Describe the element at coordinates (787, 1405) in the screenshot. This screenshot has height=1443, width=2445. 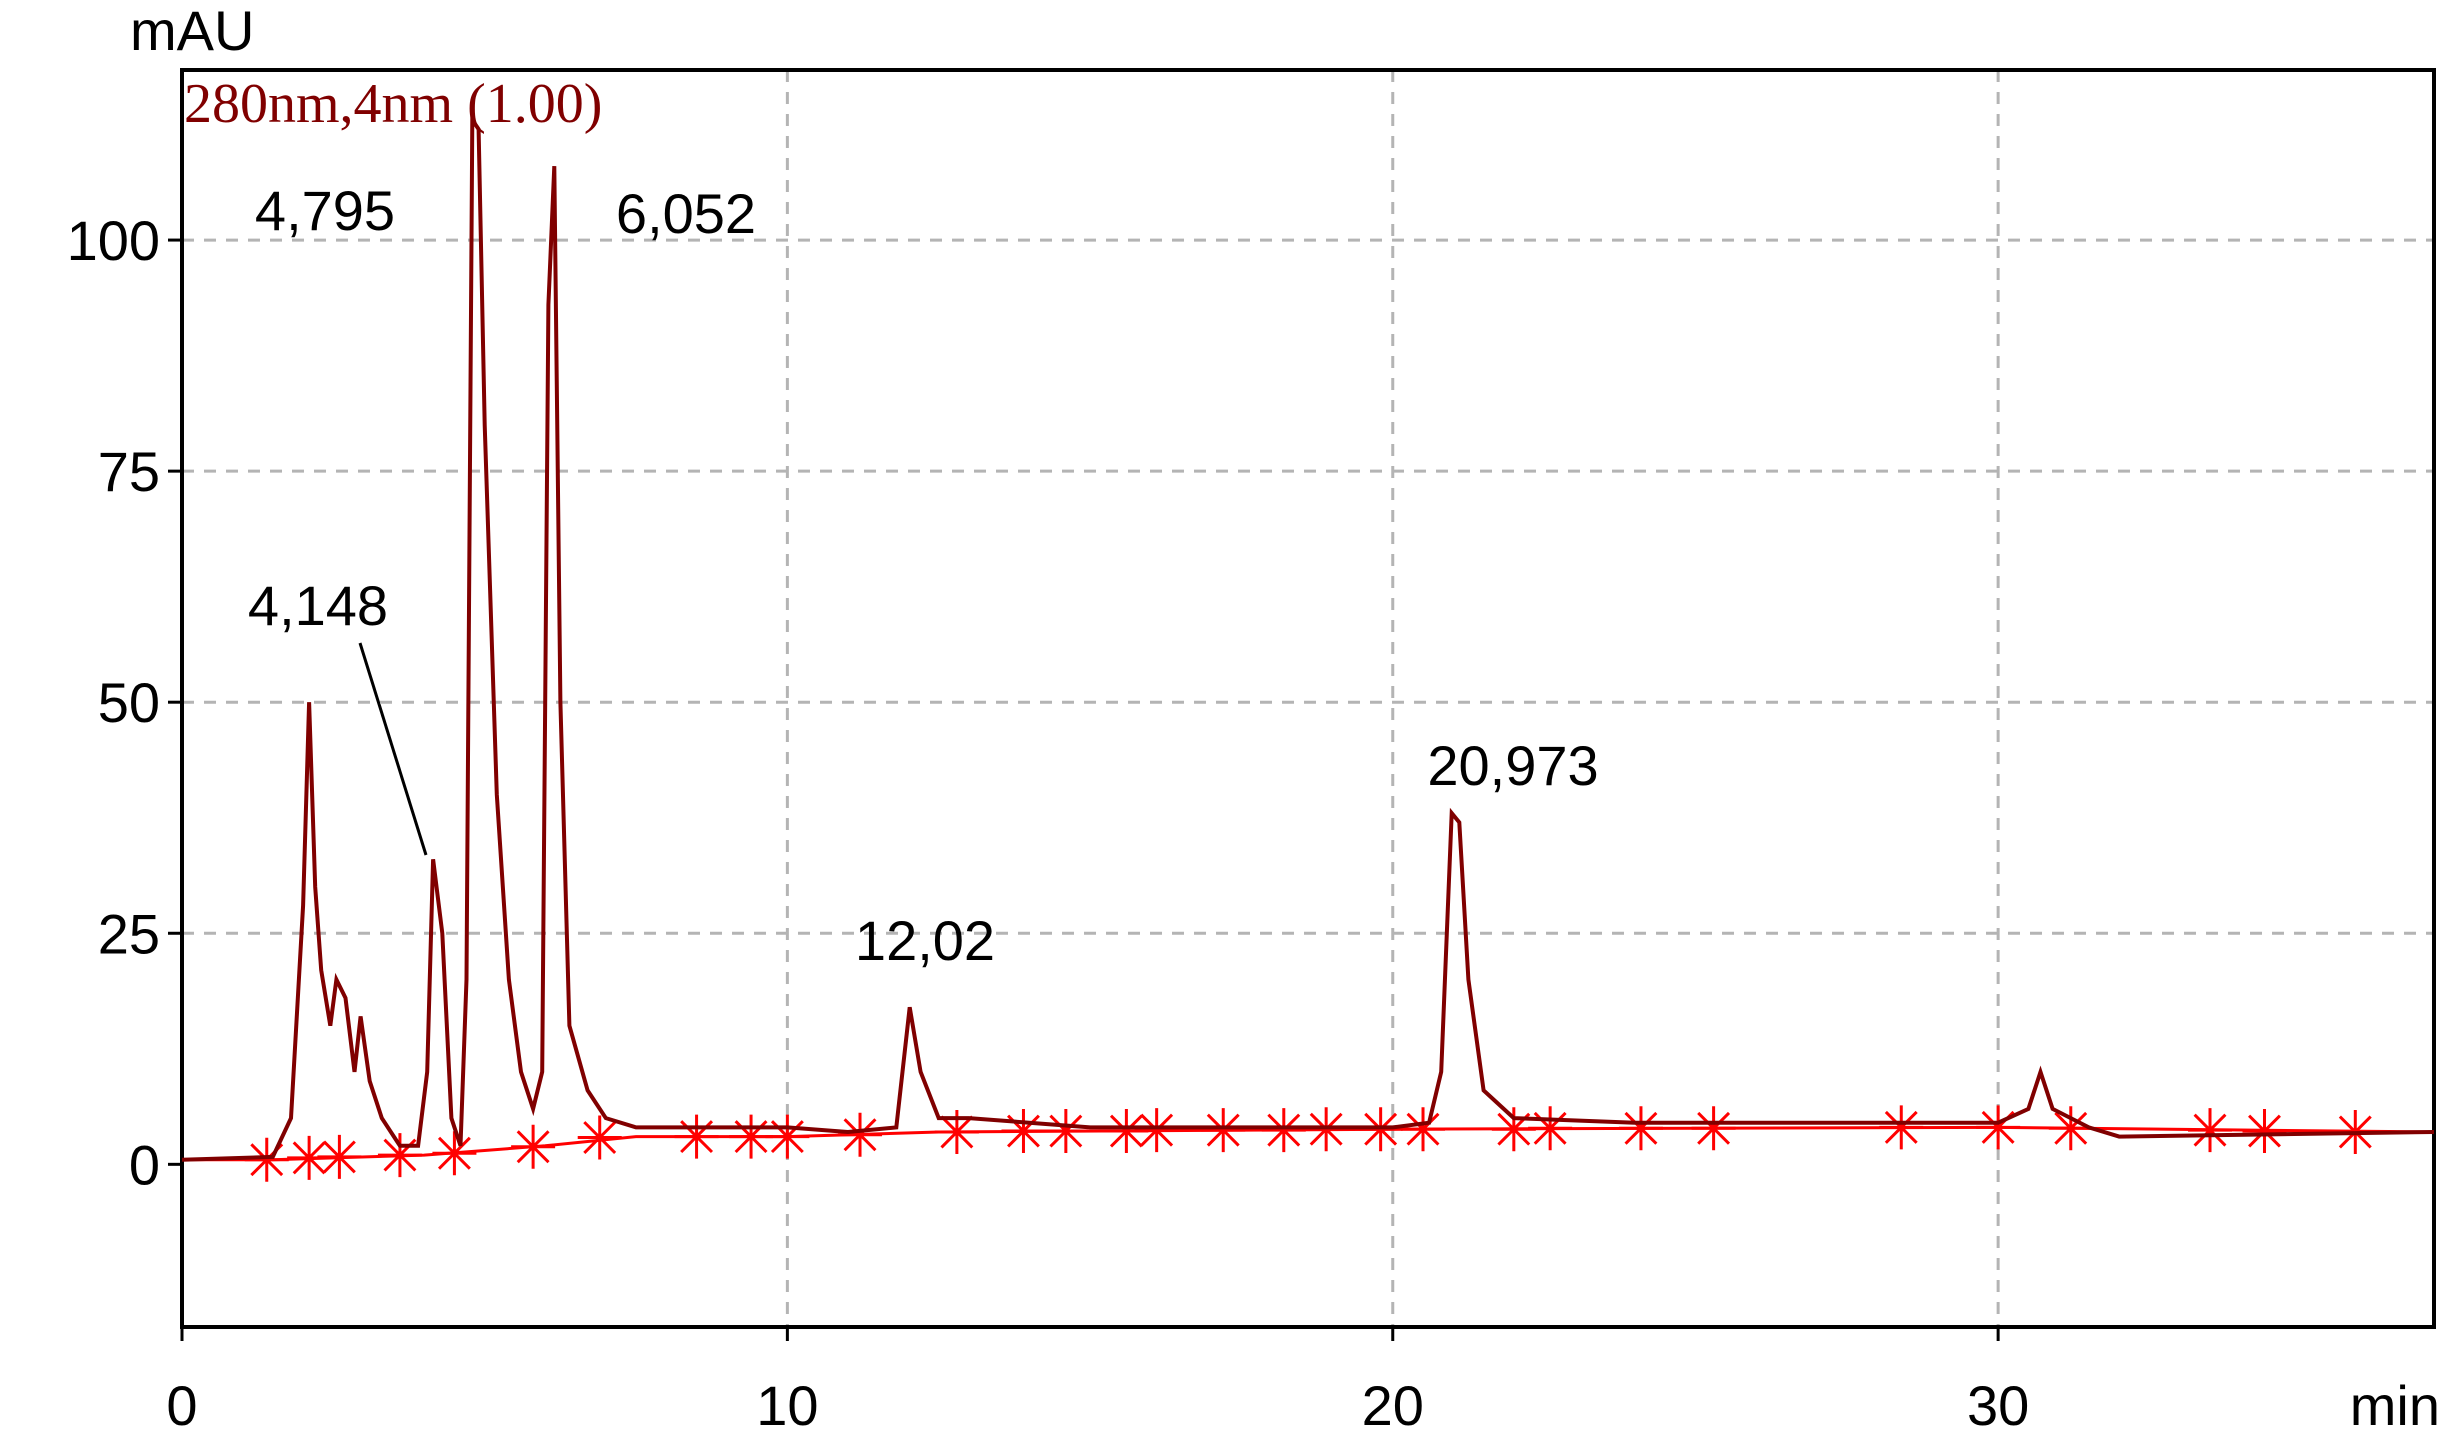
I see `x-tick-label: 10` at that location.